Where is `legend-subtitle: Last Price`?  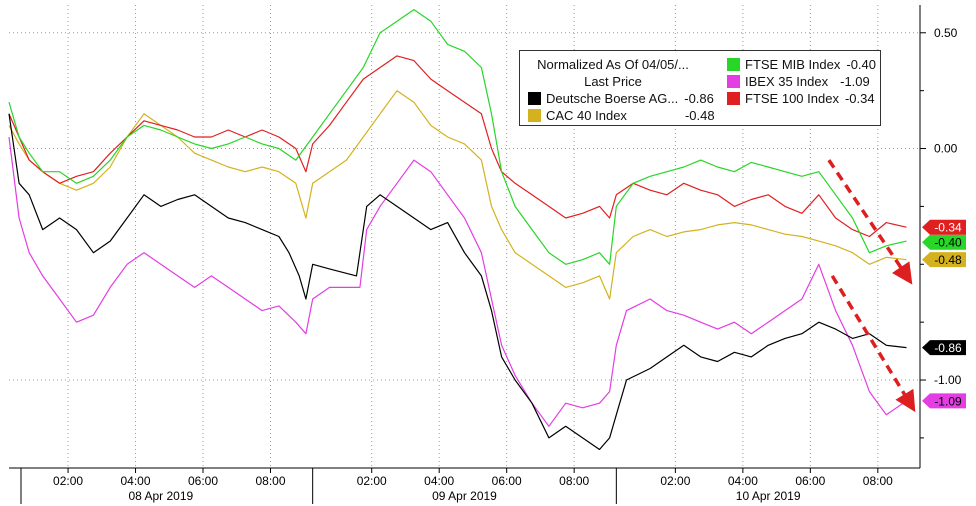
legend-subtitle: Last Price is located at coordinates (613, 81).